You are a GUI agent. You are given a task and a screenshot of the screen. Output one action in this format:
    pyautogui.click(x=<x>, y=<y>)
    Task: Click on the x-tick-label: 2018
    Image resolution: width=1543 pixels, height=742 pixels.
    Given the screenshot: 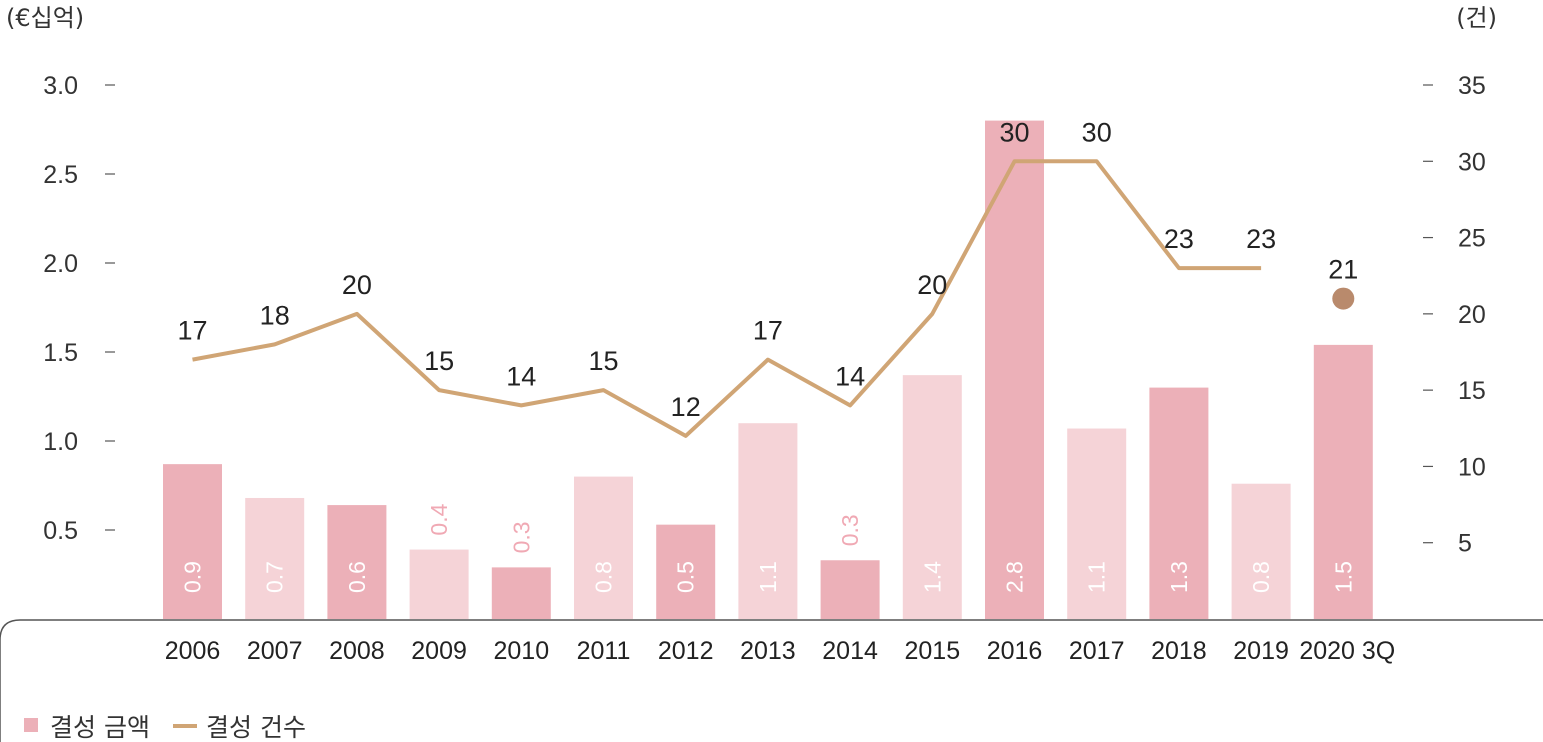 What is the action you would take?
    pyautogui.click(x=1179, y=651)
    